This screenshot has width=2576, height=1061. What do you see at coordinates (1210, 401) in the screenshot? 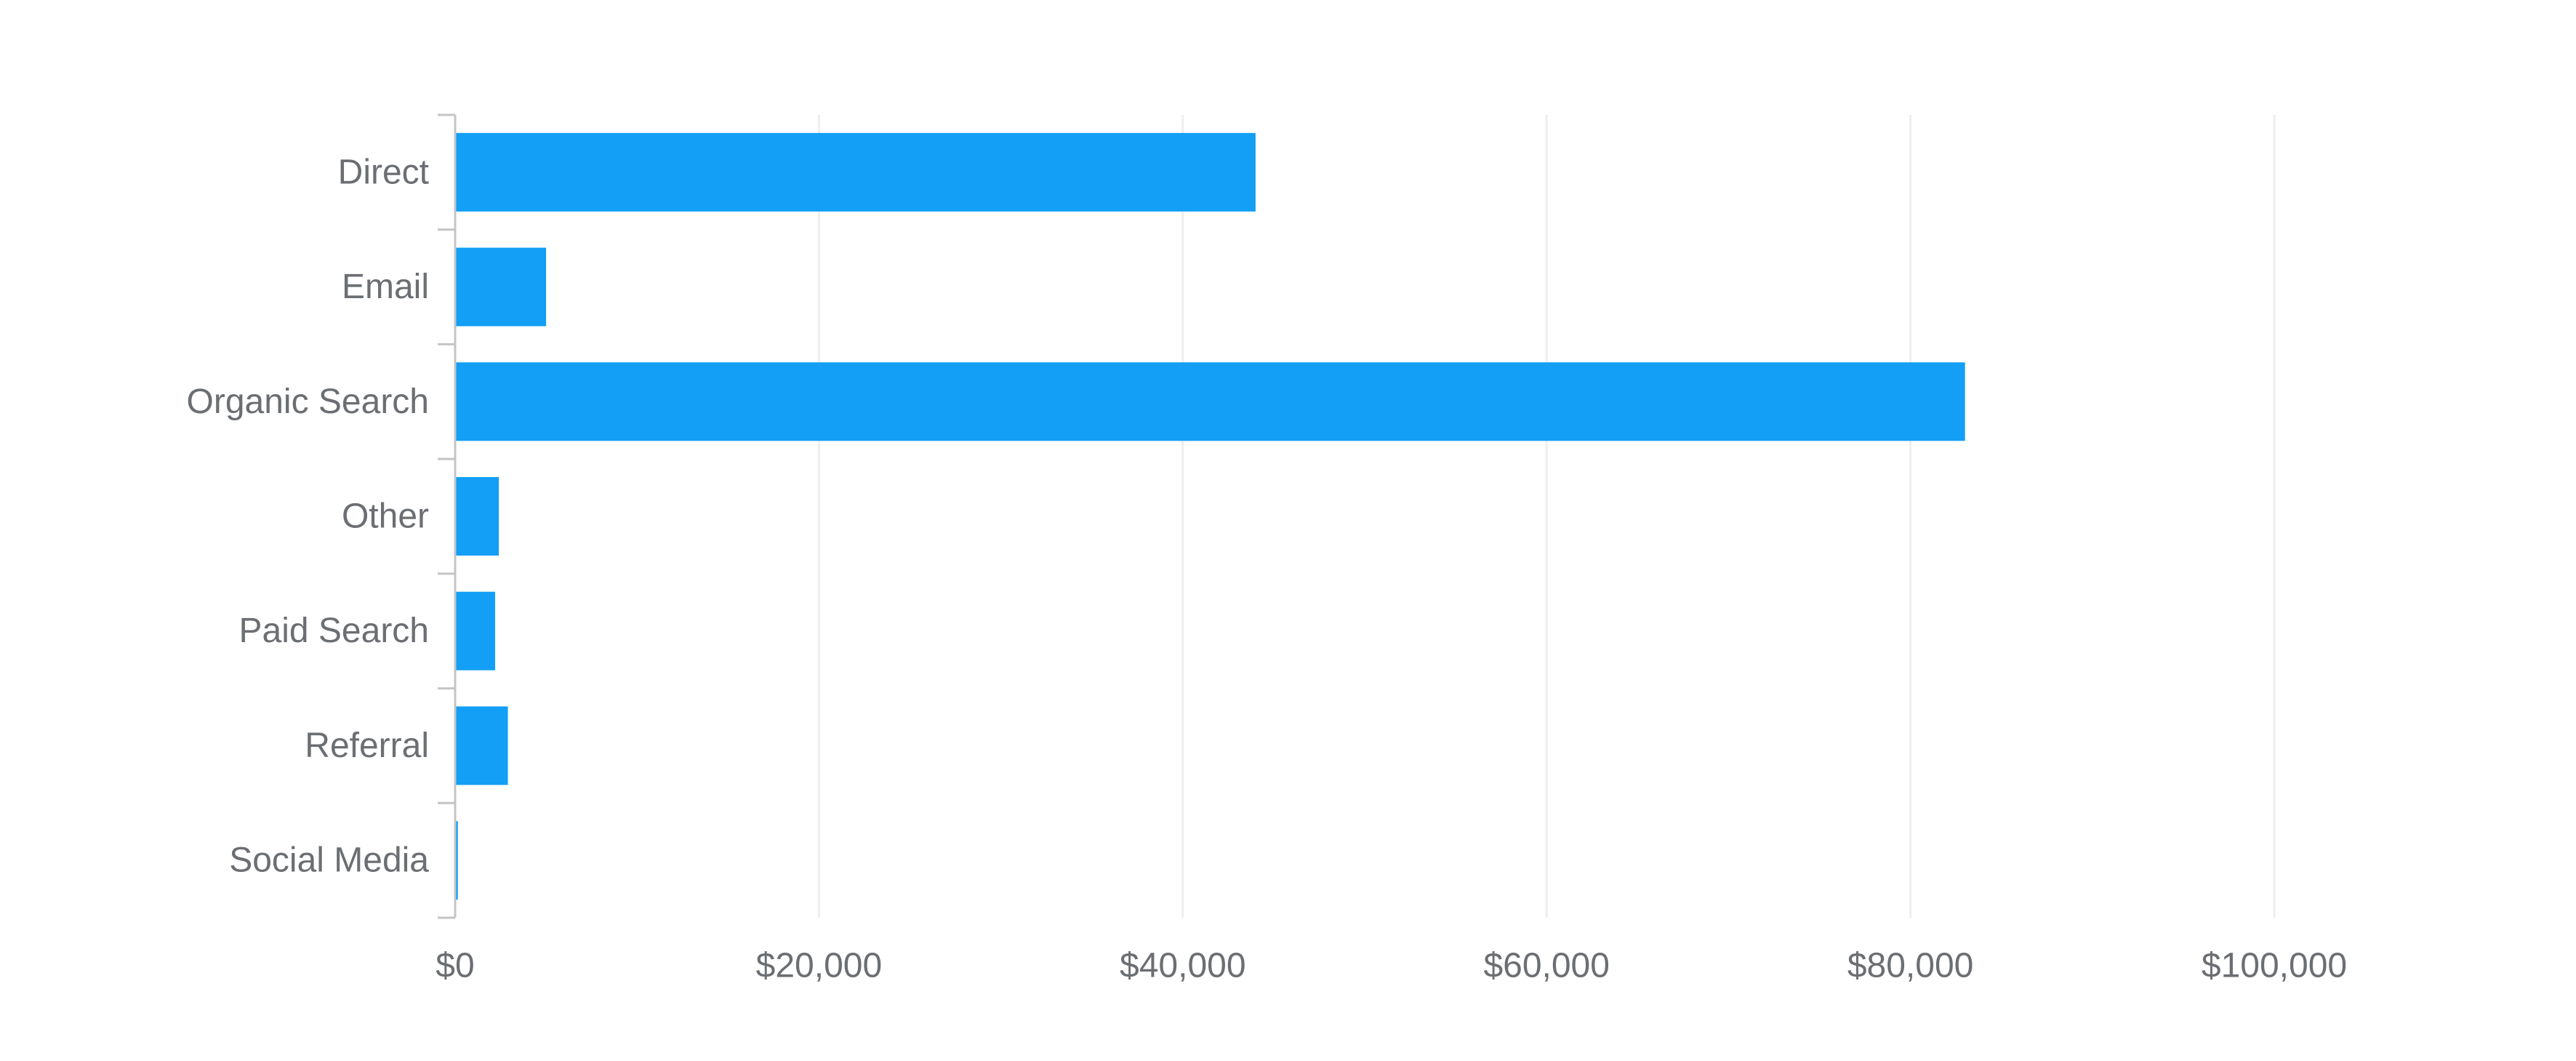
I see `bar-organic-search` at bounding box center [1210, 401].